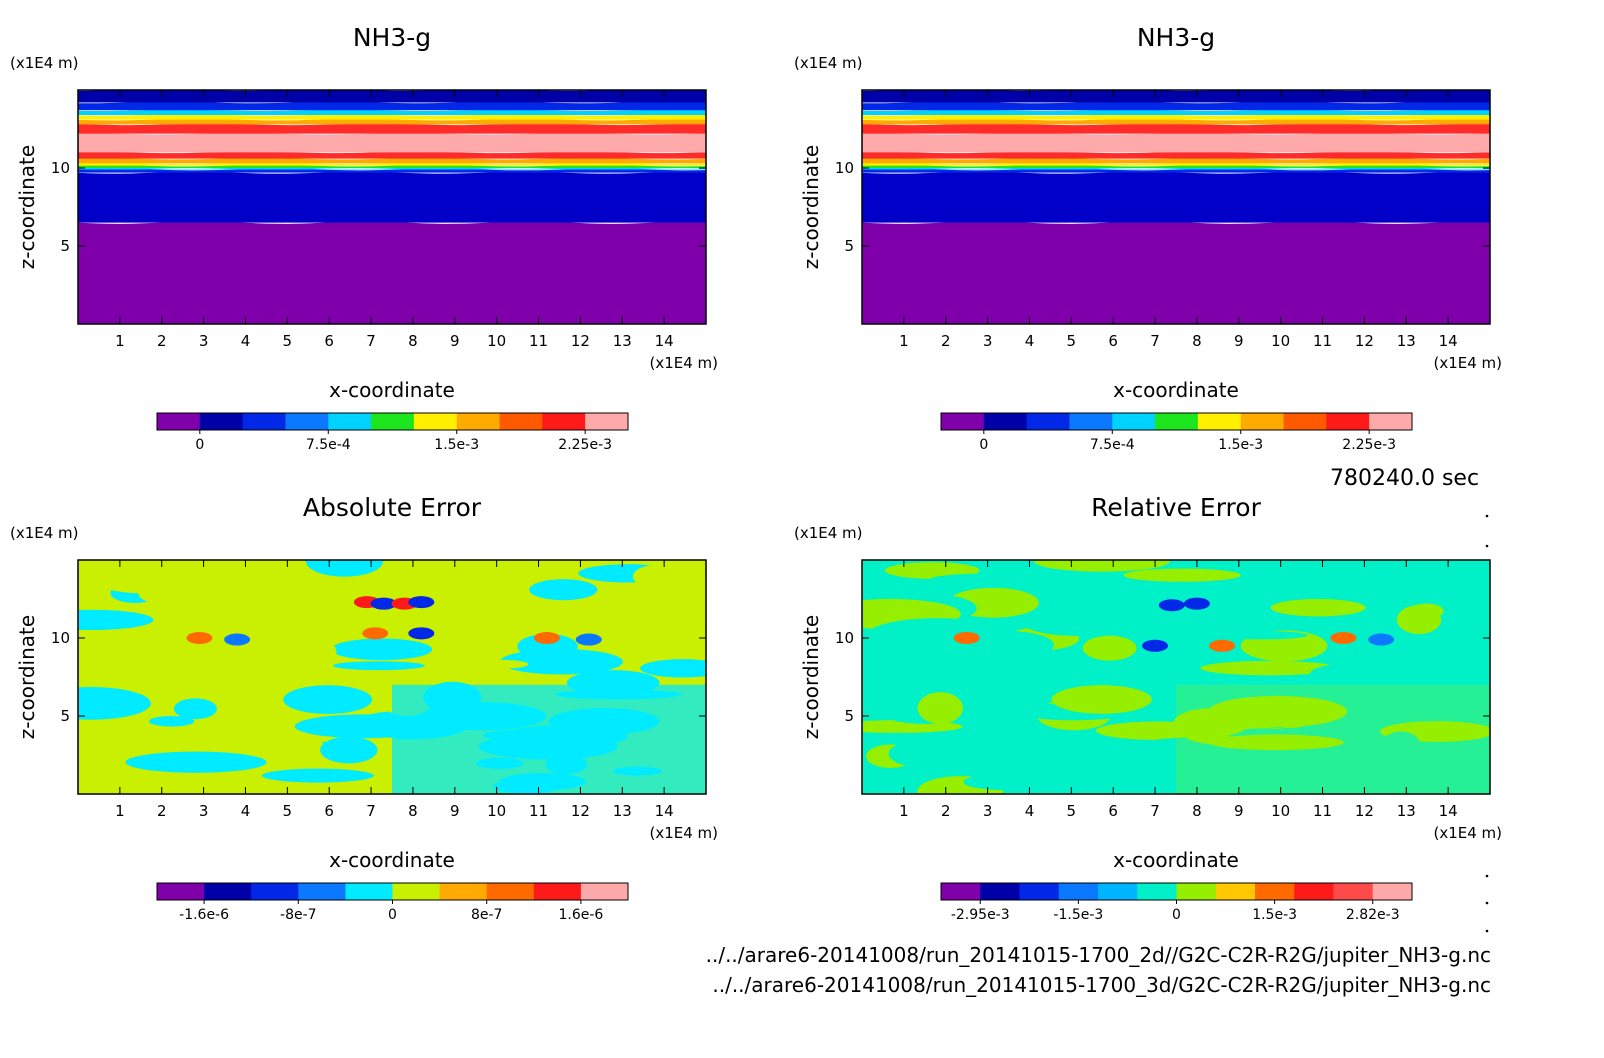  Describe the element at coordinates (392, 37) in the screenshot. I see `panel-title: NH3-g` at that location.